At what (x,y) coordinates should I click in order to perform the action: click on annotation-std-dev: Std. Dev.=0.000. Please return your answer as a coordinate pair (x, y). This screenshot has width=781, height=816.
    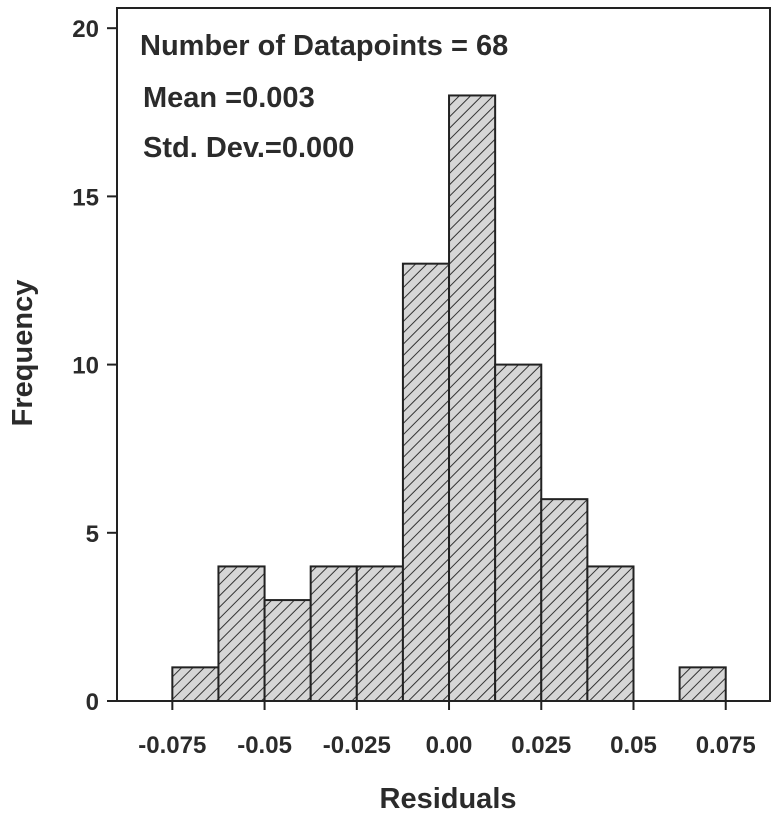
    Looking at the image, I should click on (248, 148).